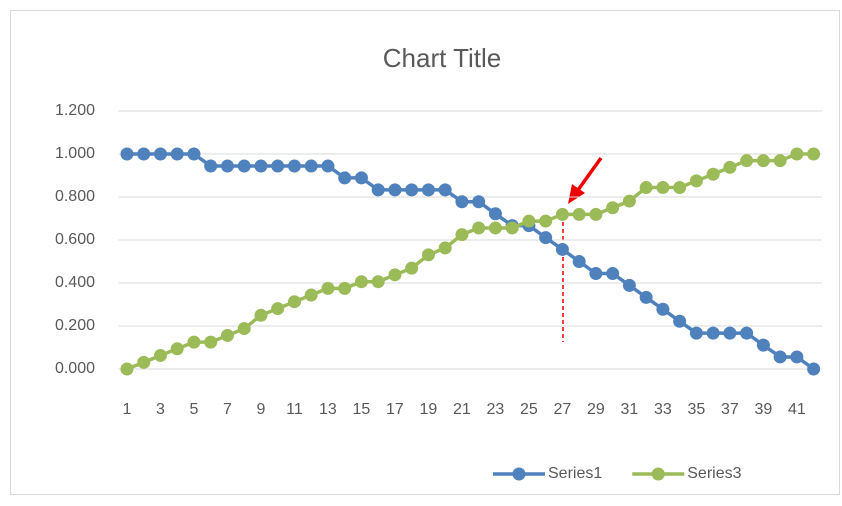  I want to click on x-tick-label: 1, so click(127, 409).